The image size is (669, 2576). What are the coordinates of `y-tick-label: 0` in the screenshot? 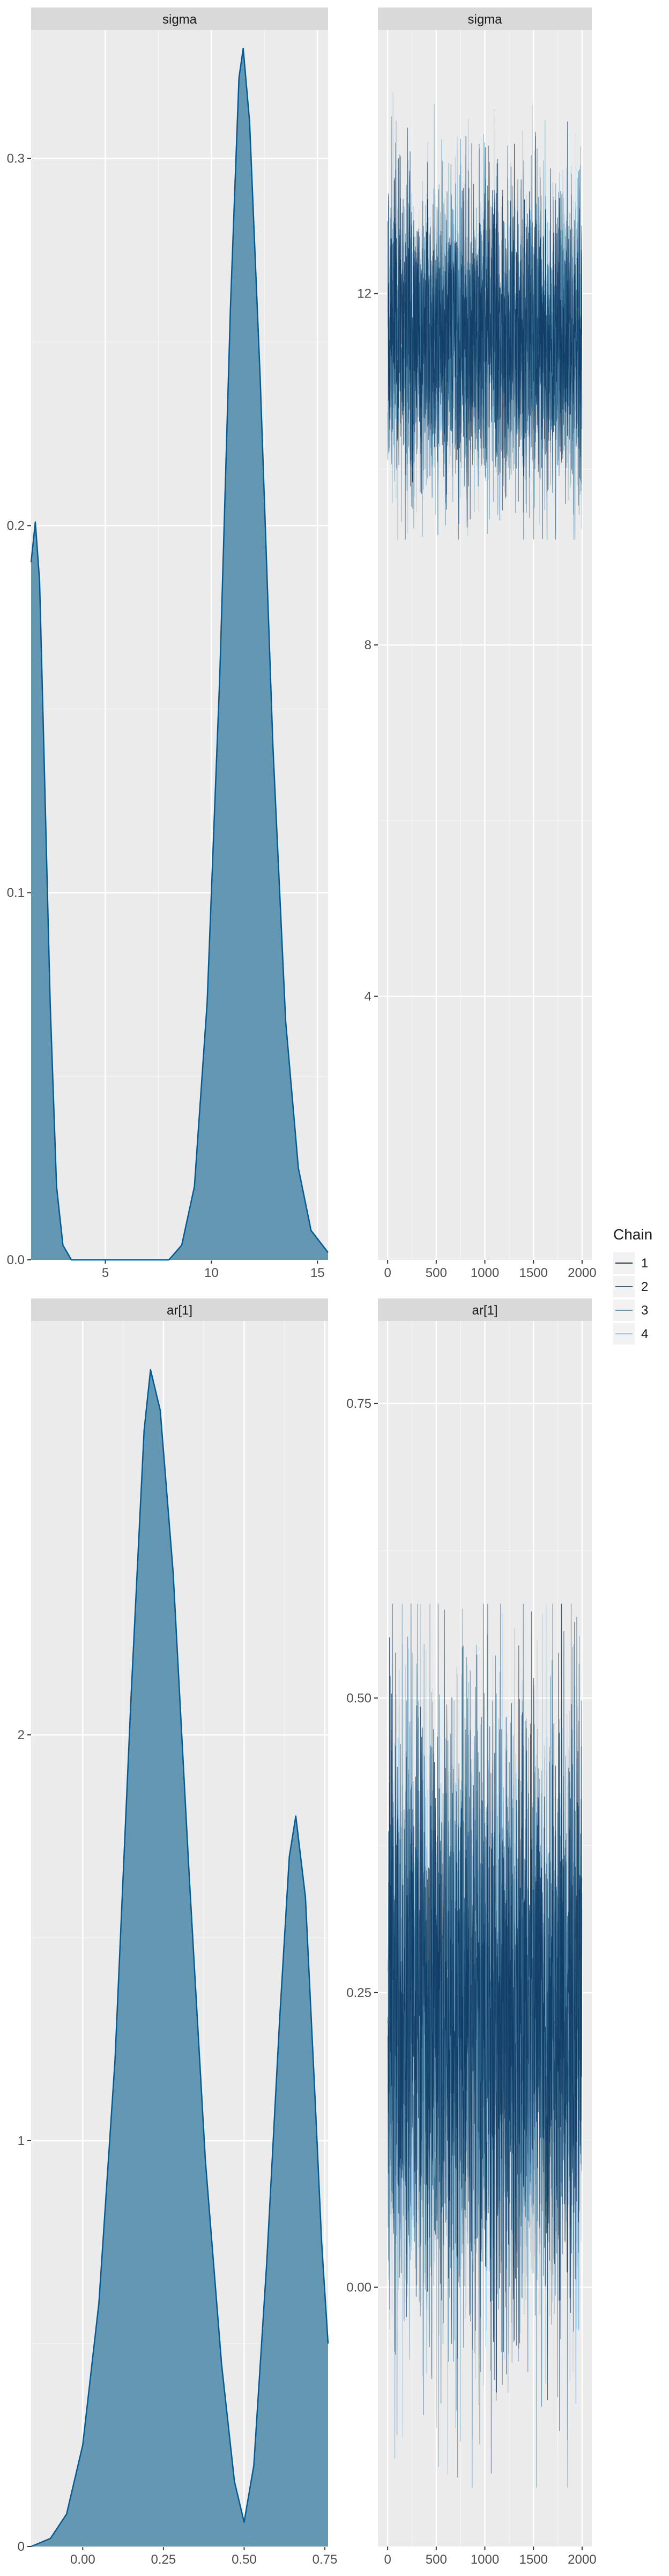 It's located at (21, 2547).